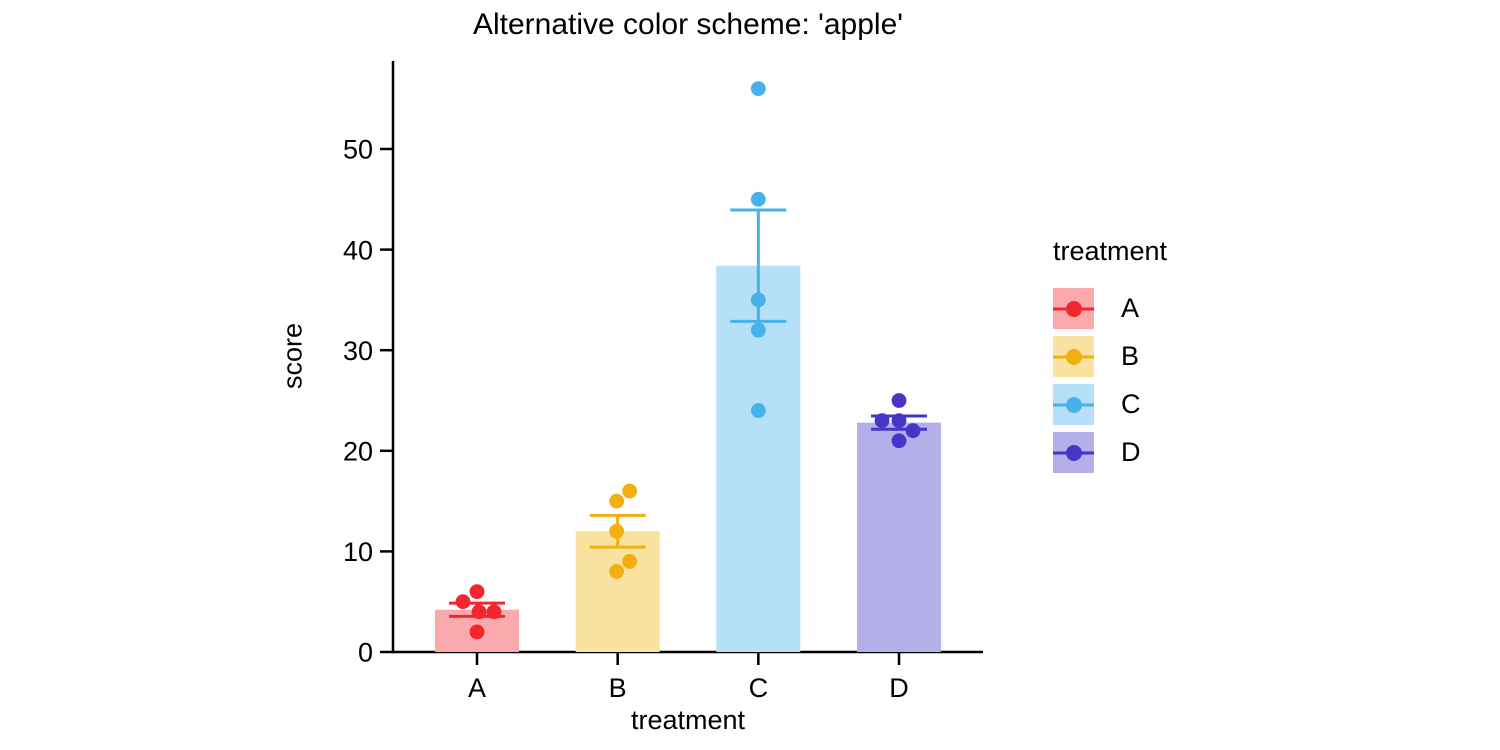  What do you see at coordinates (1110, 356) in the screenshot?
I see `legend-item-B: B` at bounding box center [1110, 356].